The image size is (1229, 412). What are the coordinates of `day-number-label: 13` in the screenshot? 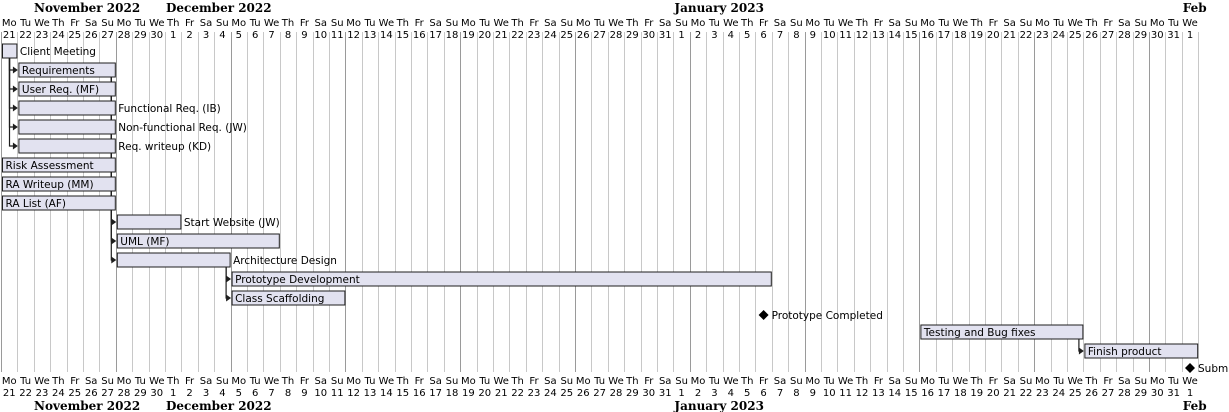 It's located at (370, 35).